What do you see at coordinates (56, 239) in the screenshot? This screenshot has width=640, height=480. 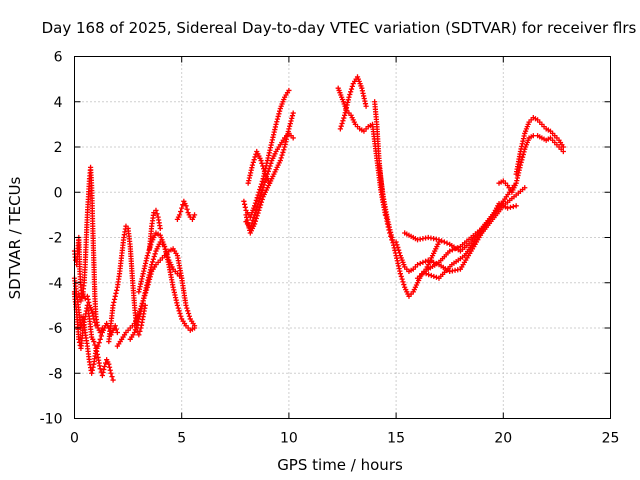 I see `y-tick-label: -2` at bounding box center [56, 239].